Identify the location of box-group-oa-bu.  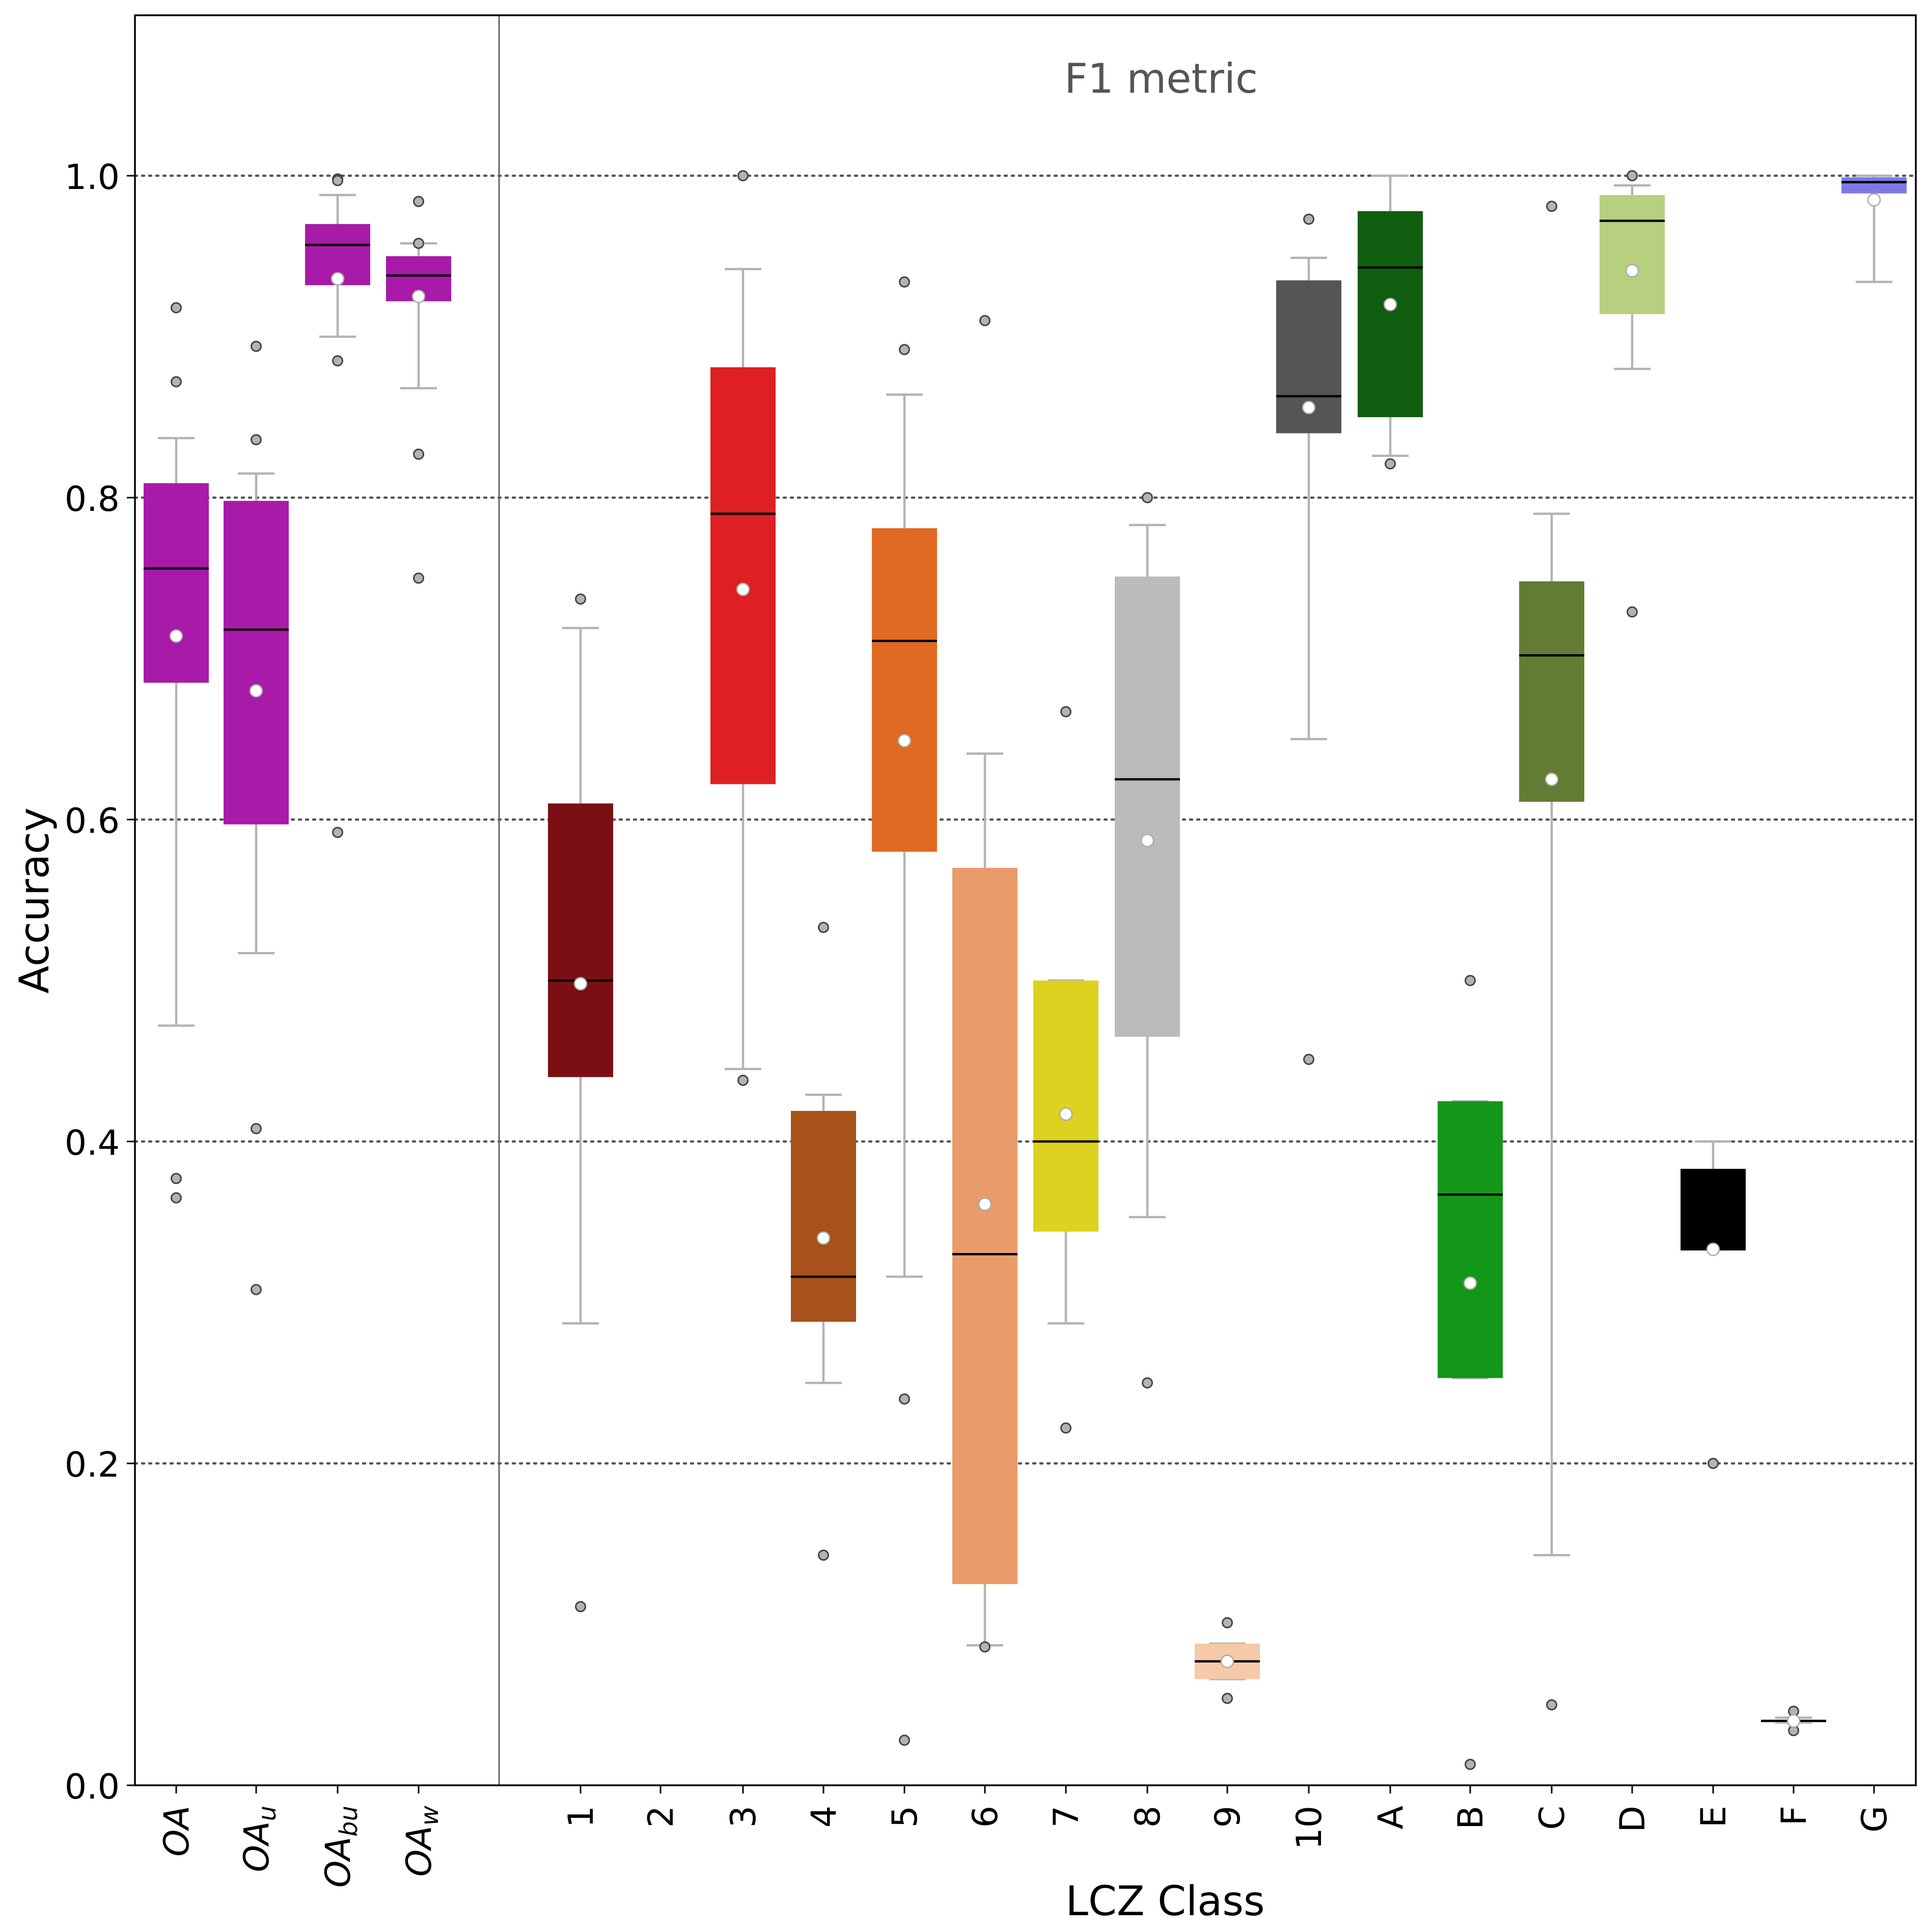
(338, 505).